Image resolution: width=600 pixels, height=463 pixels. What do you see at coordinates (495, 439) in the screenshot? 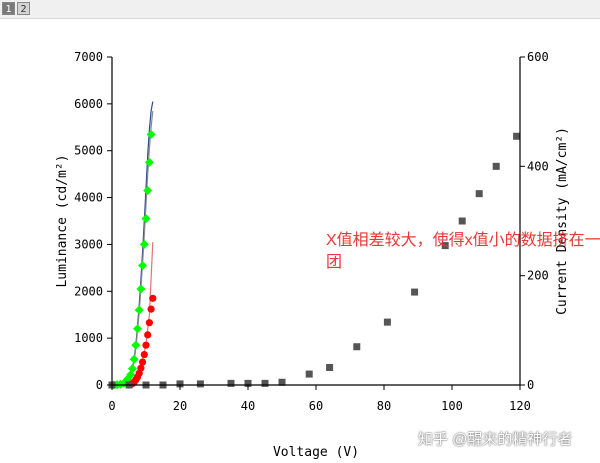
I see `watermark: 知乎 @醒来的精神行者` at bounding box center [495, 439].